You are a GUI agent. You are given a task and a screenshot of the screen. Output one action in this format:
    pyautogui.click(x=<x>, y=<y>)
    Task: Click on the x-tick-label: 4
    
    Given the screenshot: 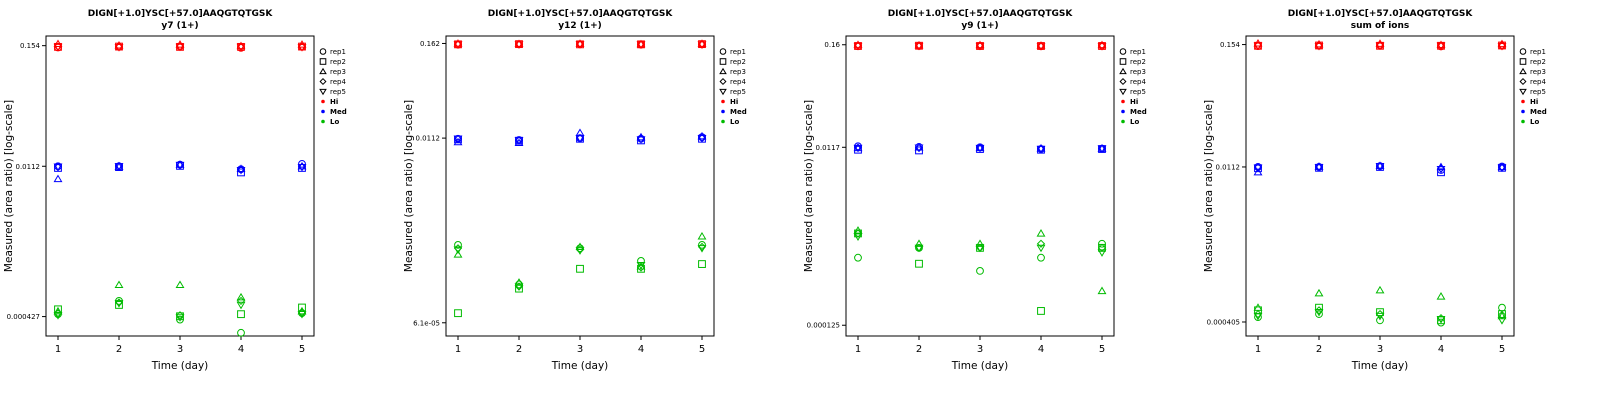 What is the action you would take?
    pyautogui.click(x=641, y=349)
    